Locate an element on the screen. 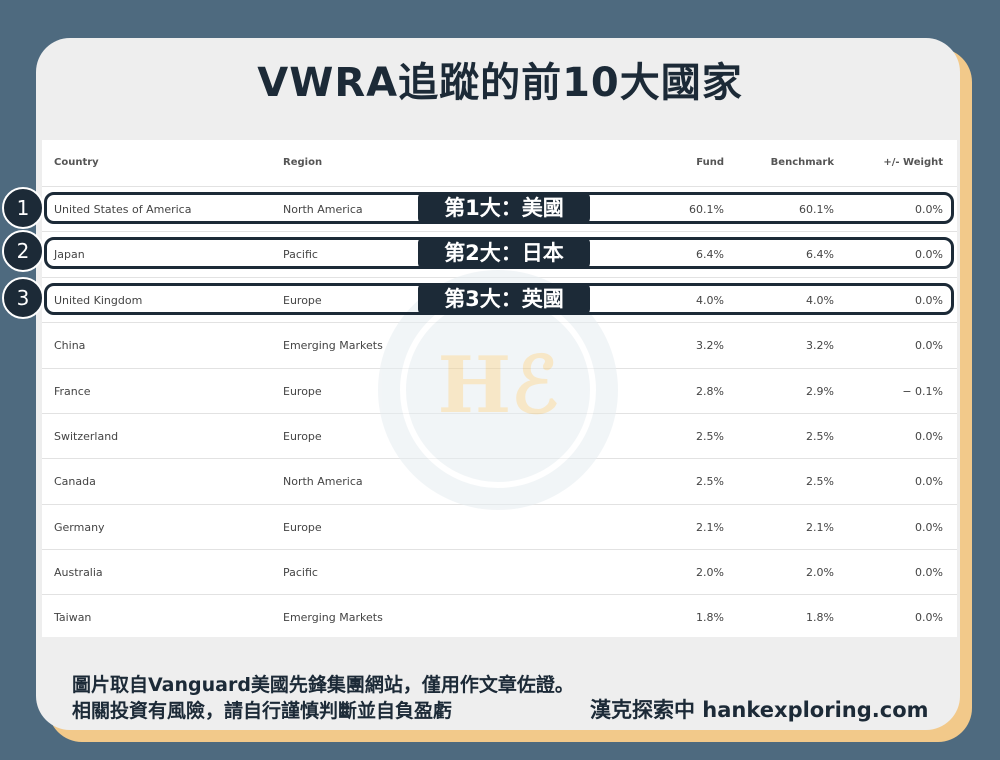 This screenshot has width=1000, height=760. rank-label-3: 第3大：英國 is located at coordinates (504, 299).